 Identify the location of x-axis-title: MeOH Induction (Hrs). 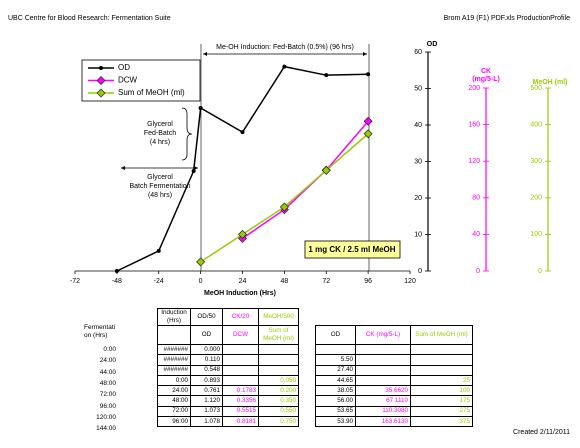
(240, 293).